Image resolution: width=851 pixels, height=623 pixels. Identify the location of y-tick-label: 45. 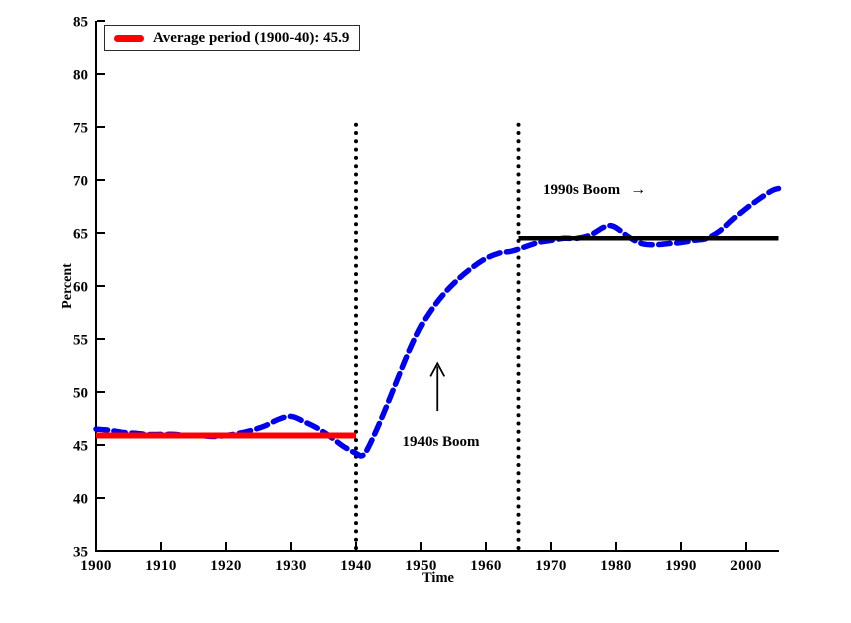
(80, 447).